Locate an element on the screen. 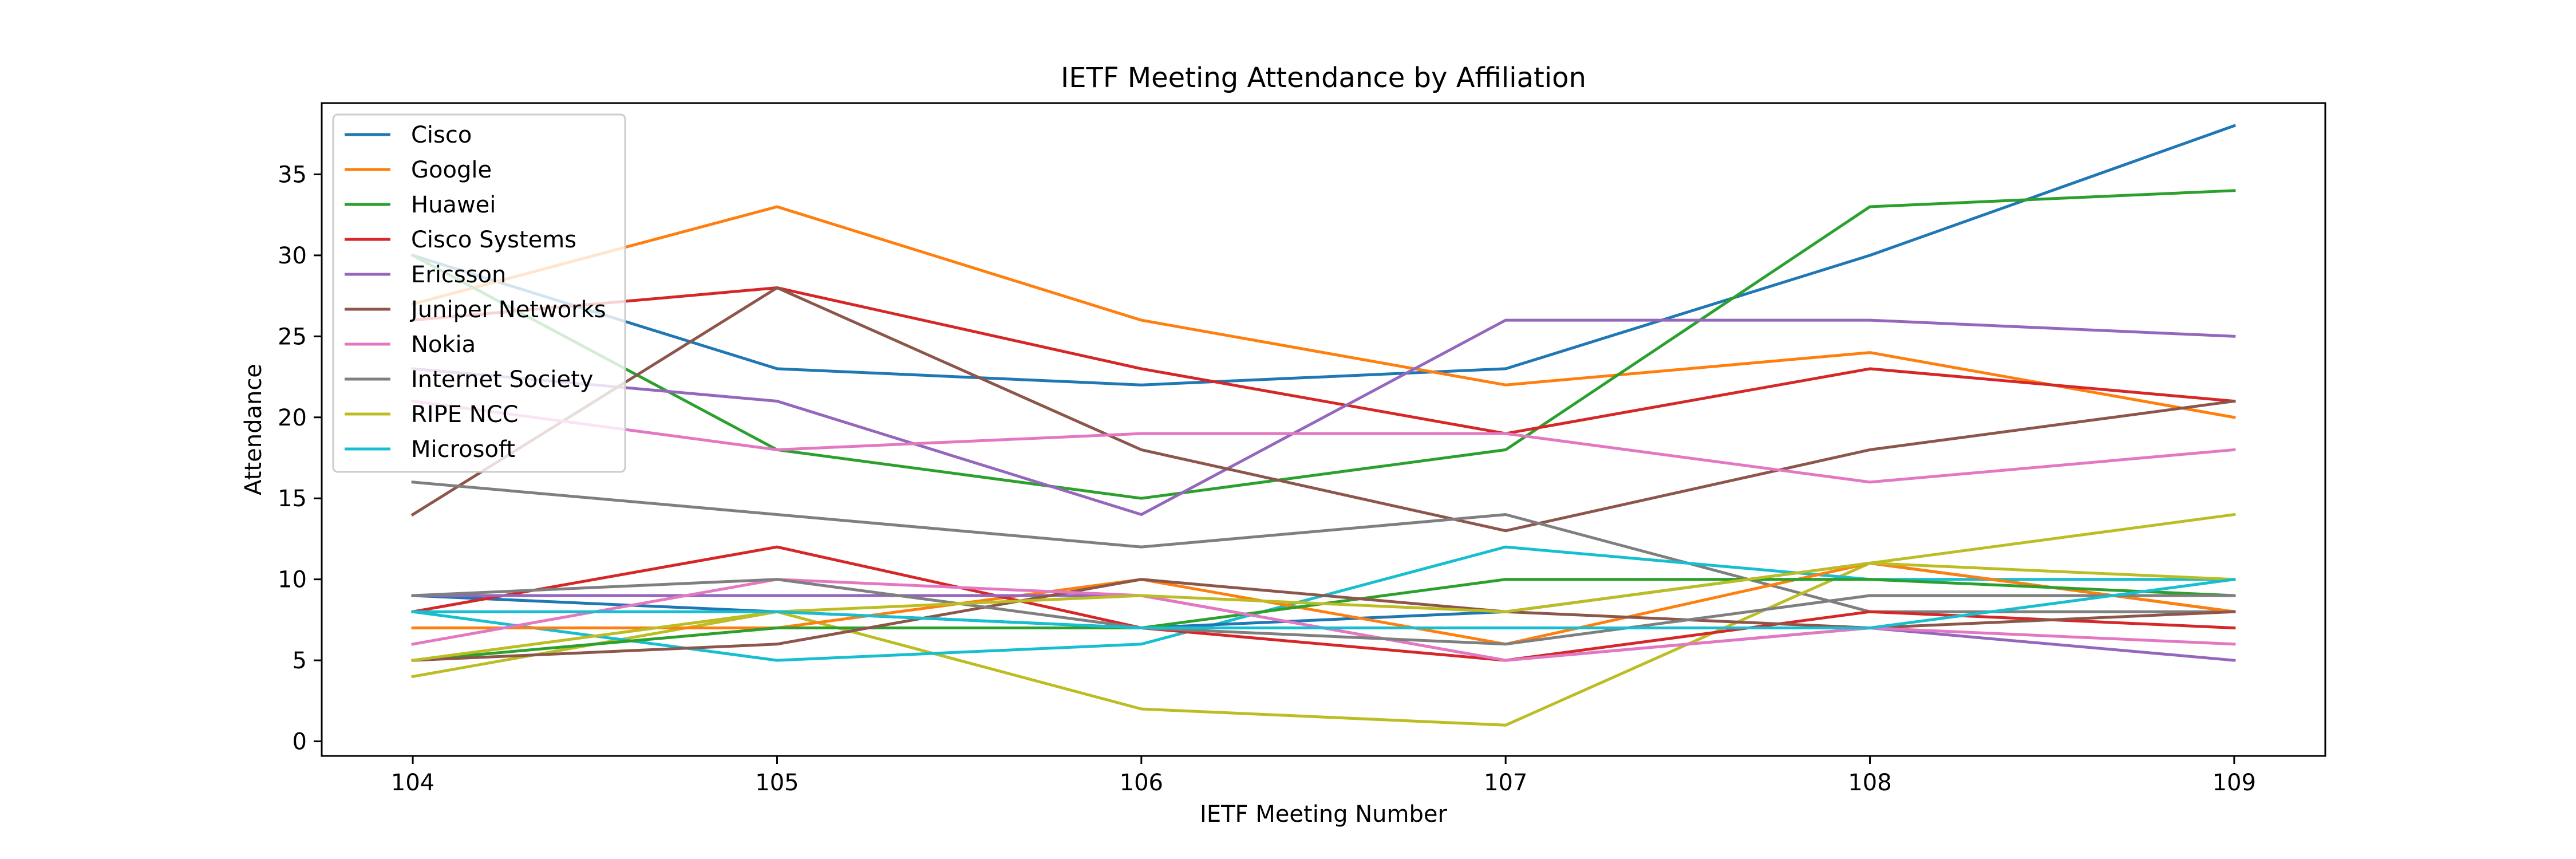 The image size is (2576, 859). legend-label: Microsoft is located at coordinates (463, 449).